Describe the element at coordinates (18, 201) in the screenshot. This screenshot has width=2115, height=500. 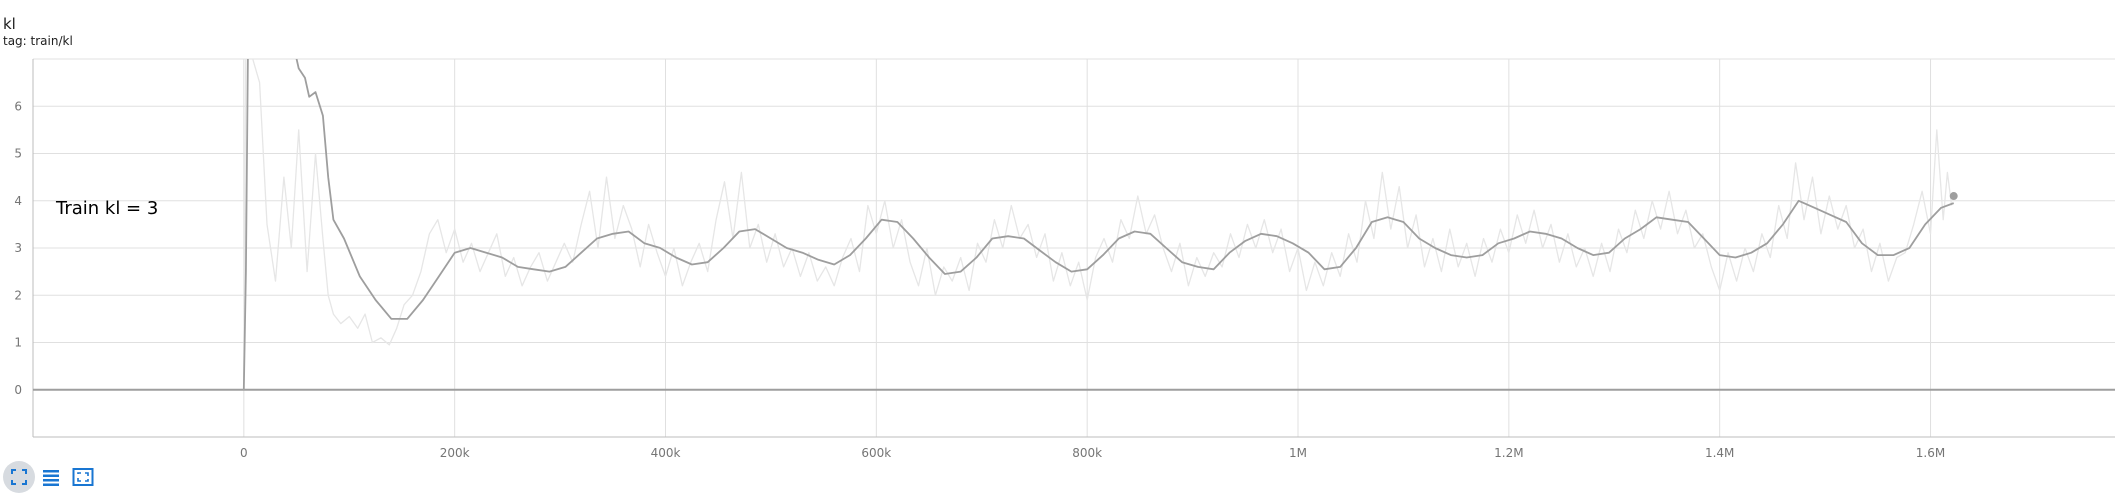
I see `y-tick-label: 4` at that location.